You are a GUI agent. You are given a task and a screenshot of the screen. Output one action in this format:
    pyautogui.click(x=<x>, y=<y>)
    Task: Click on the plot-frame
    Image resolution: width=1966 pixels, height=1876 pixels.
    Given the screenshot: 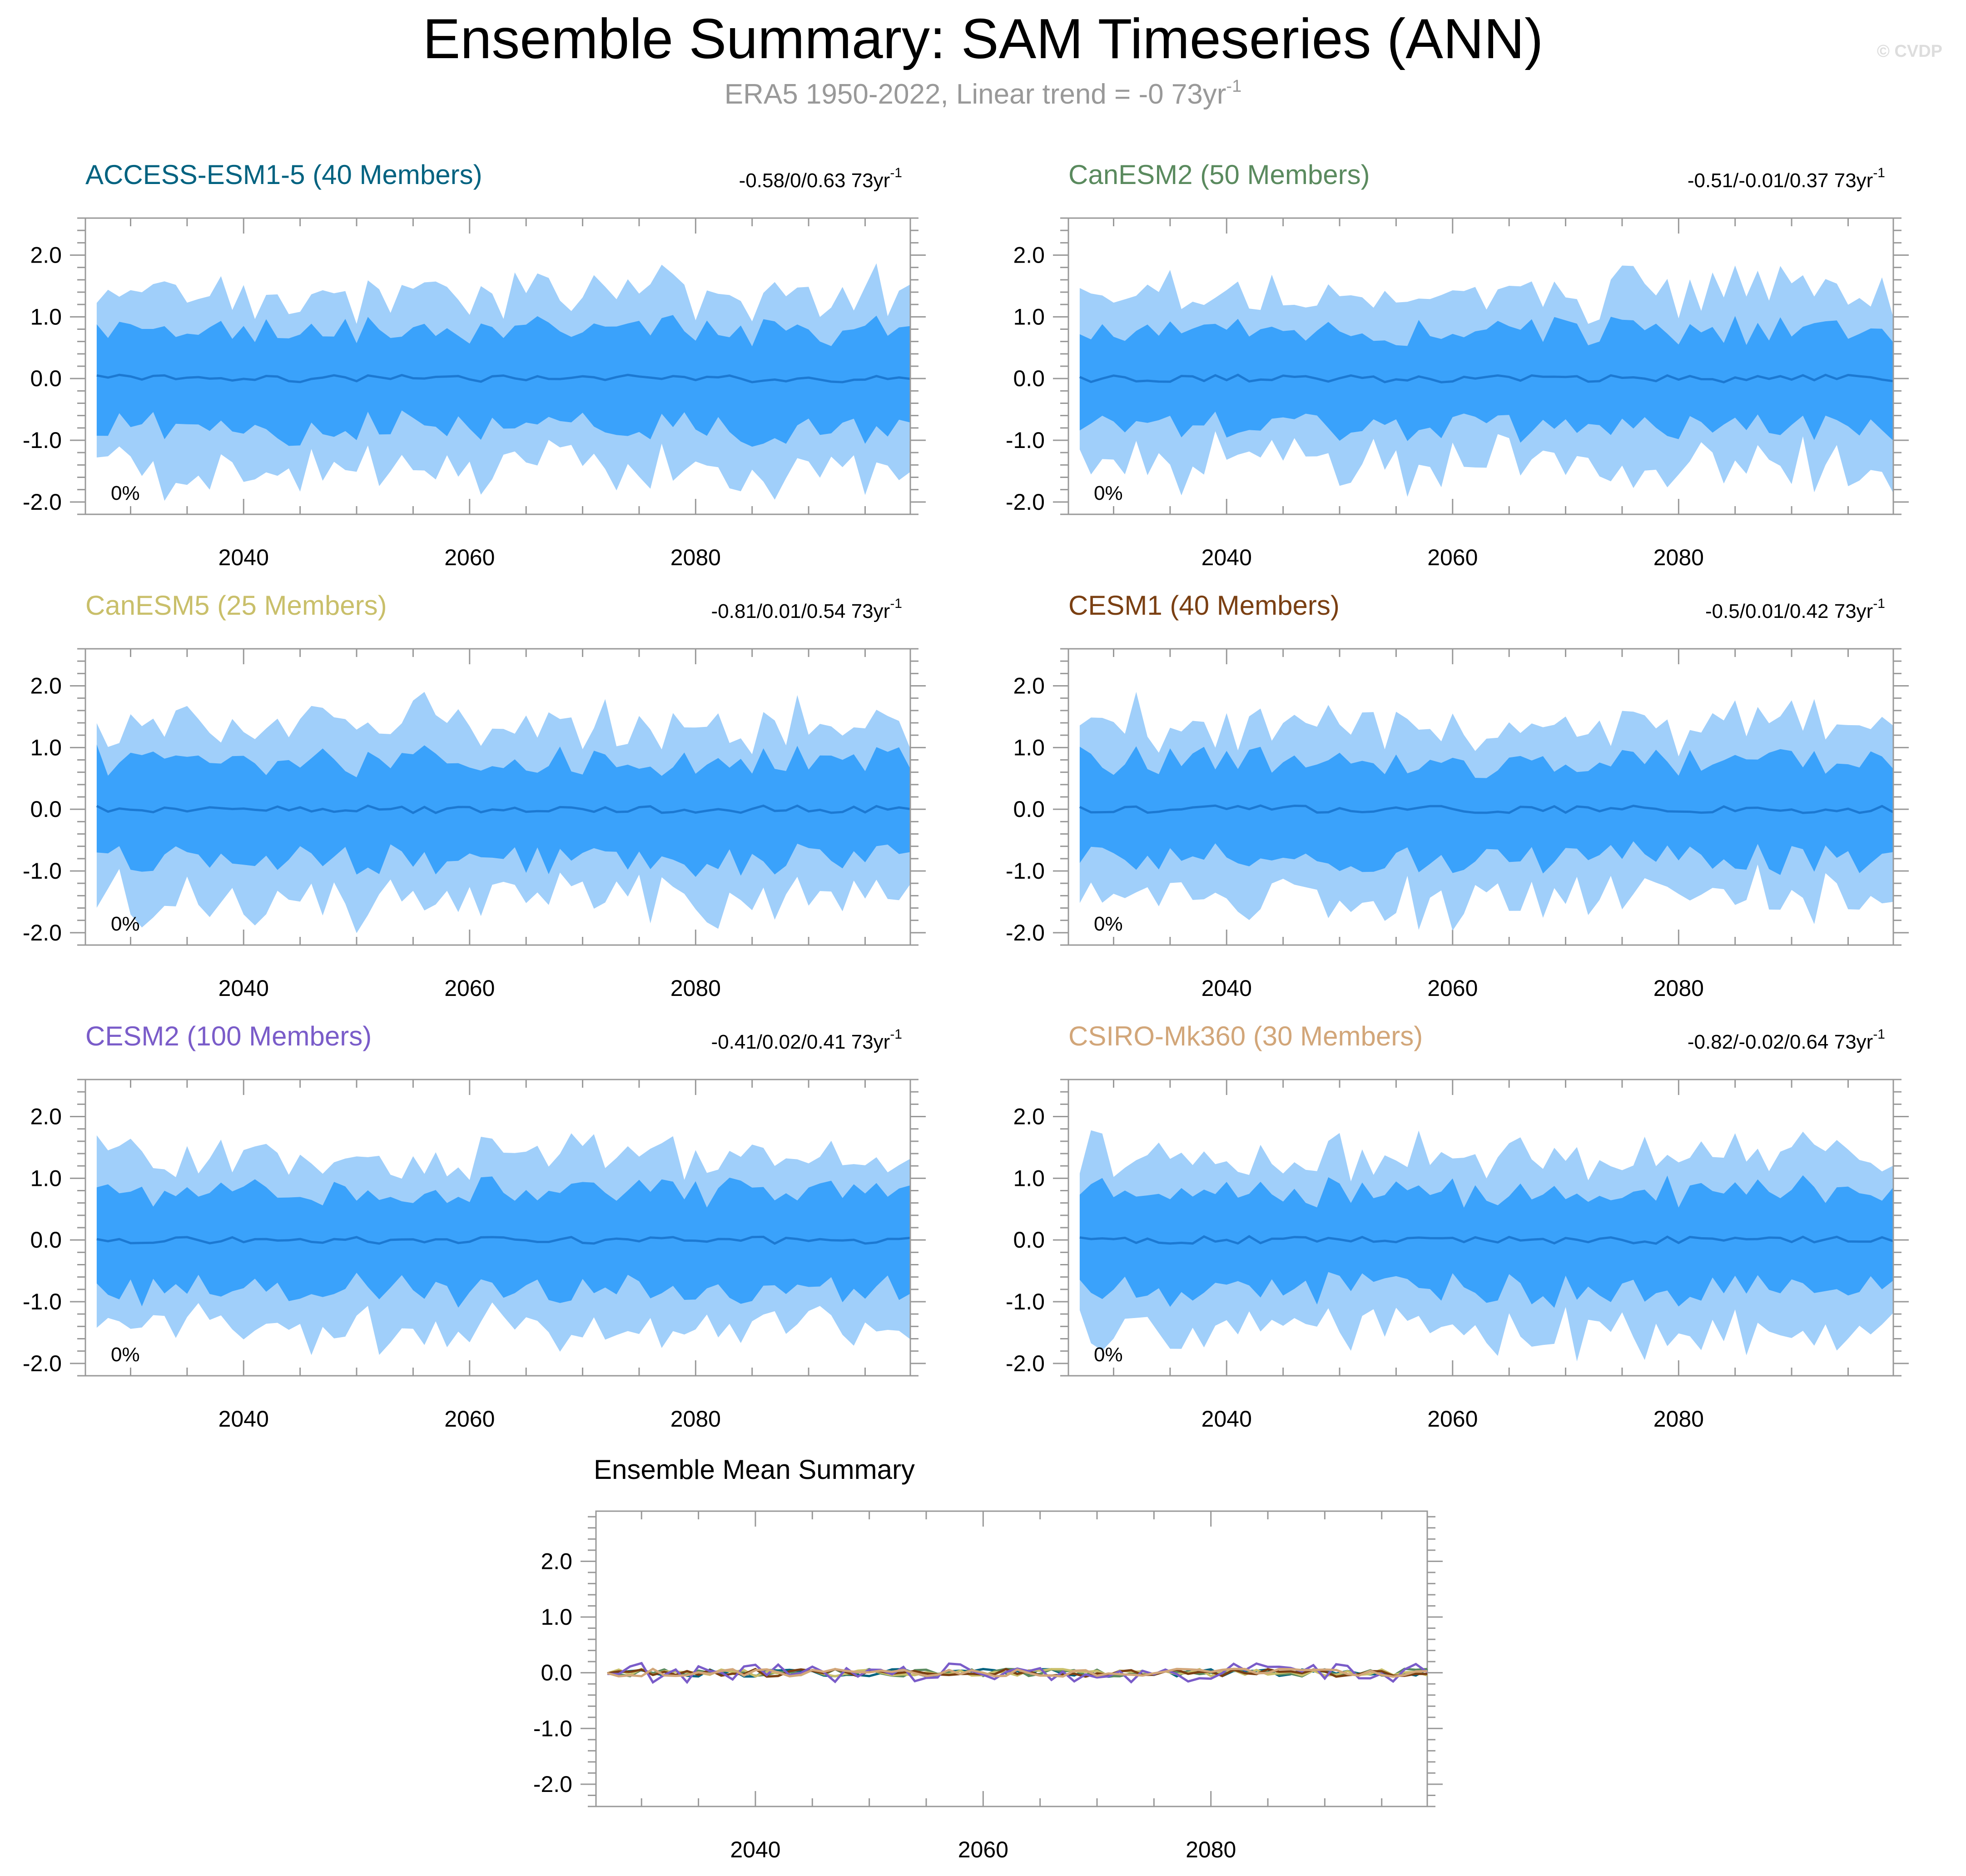 What is the action you would take?
    pyautogui.click(x=1011, y=1658)
    